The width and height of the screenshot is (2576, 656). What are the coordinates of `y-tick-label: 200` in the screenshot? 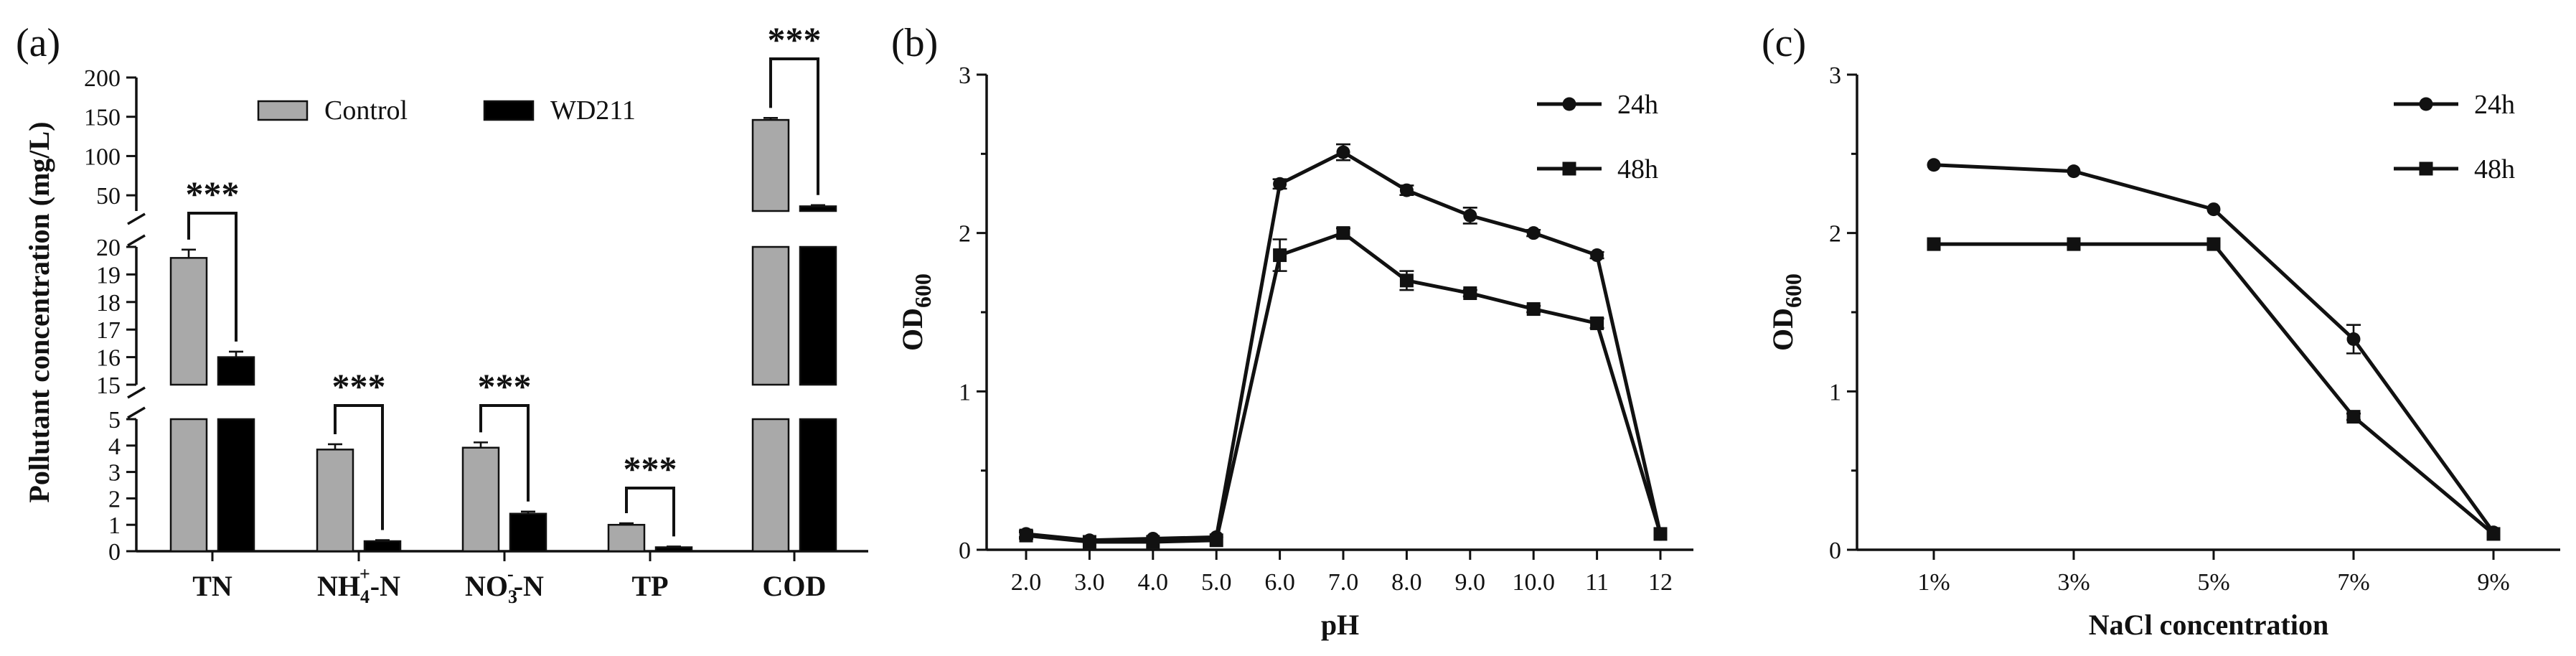 It's located at (102, 78).